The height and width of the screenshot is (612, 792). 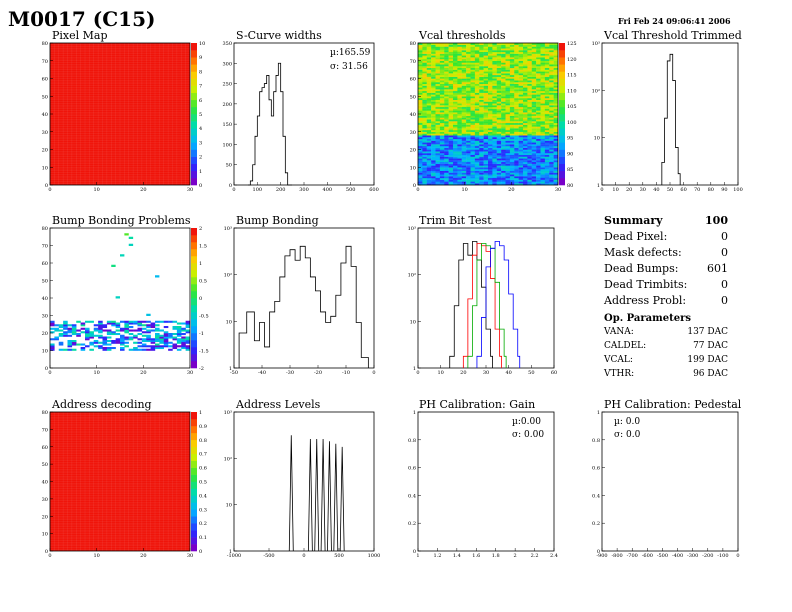 What do you see at coordinates (230, 552) in the screenshot?
I see `y-tick-label: 1` at bounding box center [230, 552].